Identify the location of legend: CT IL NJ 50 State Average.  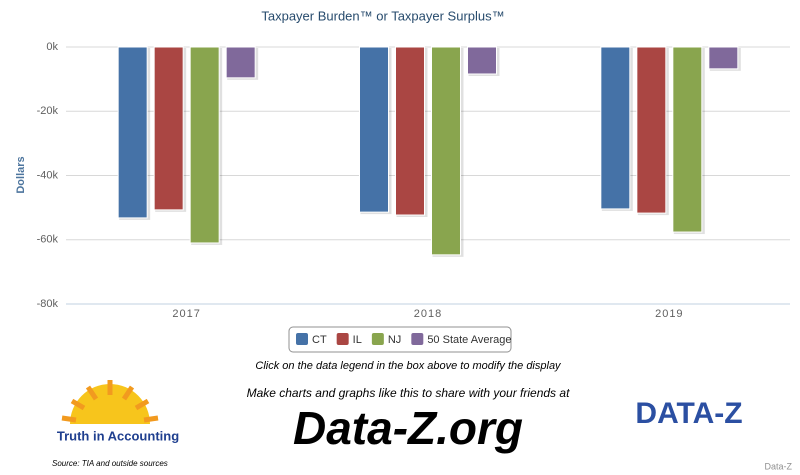
(400, 339).